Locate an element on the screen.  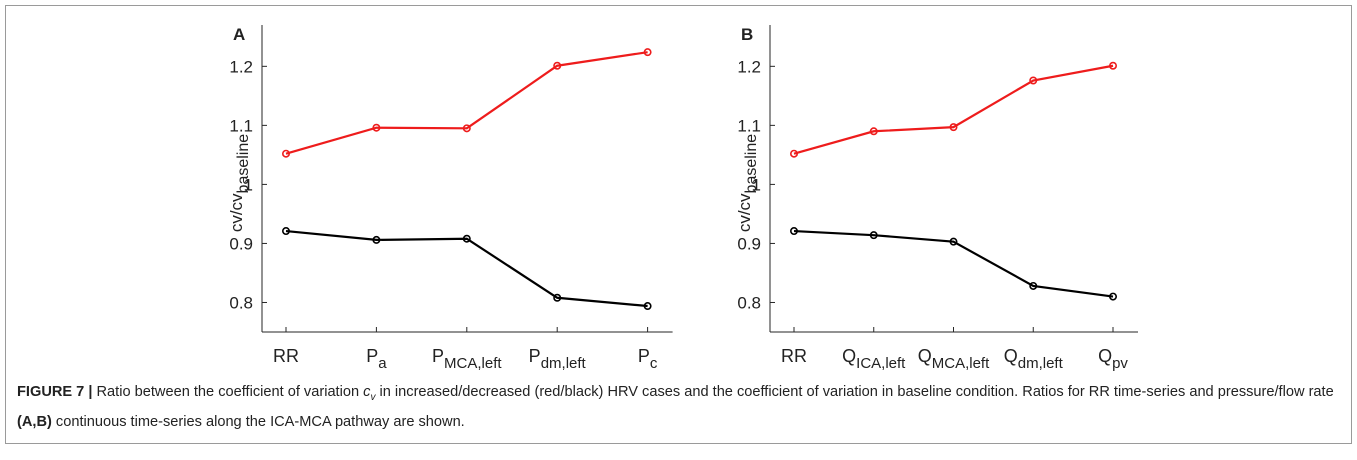
x-tick-label: Pc is located at coordinates (648, 359).